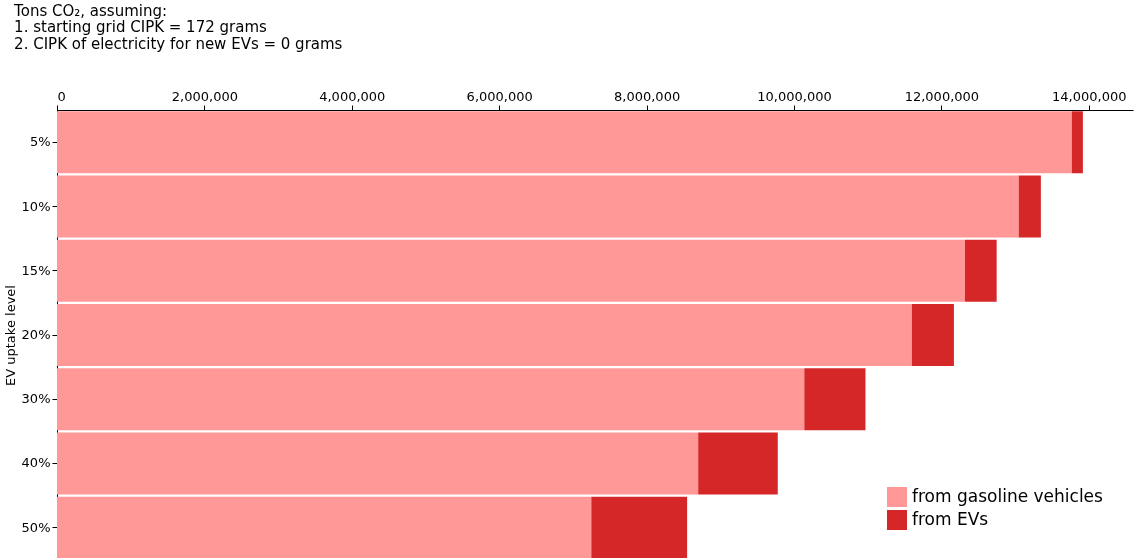 This screenshot has width=1148, height=558. What do you see at coordinates (942, 96) in the screenshot?
I see `x-tick-label: 12,000,000` at bounding box center [942, 96].